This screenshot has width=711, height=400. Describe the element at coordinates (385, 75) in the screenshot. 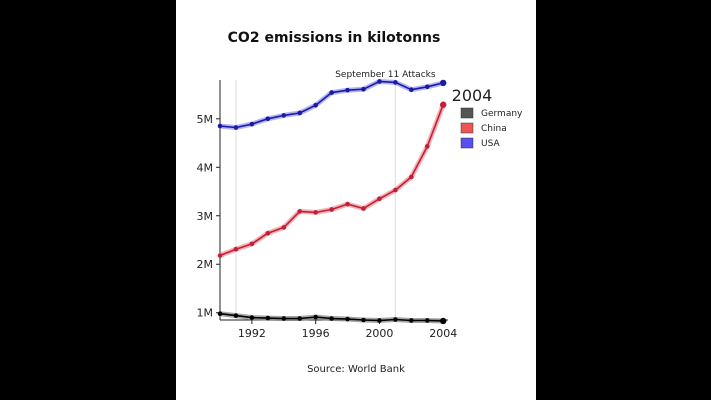

I see `annotation-label: September 11 Attacks` at that location.